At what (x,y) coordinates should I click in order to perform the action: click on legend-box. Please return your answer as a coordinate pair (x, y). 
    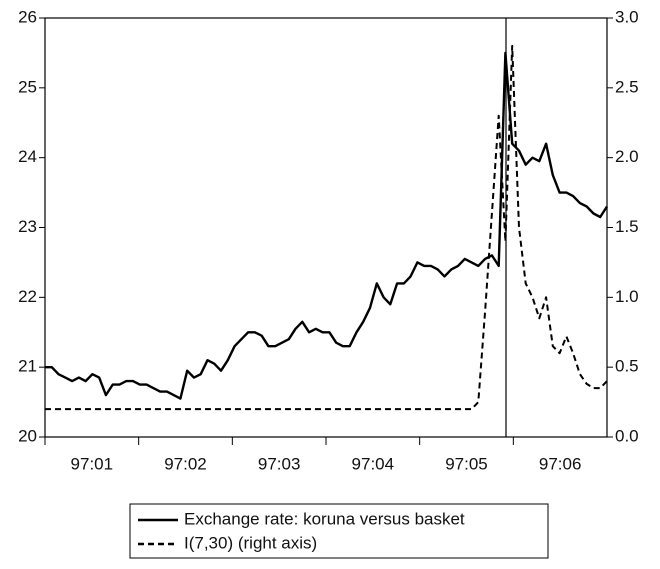
    Looking at the image, I should click on (339, 531).